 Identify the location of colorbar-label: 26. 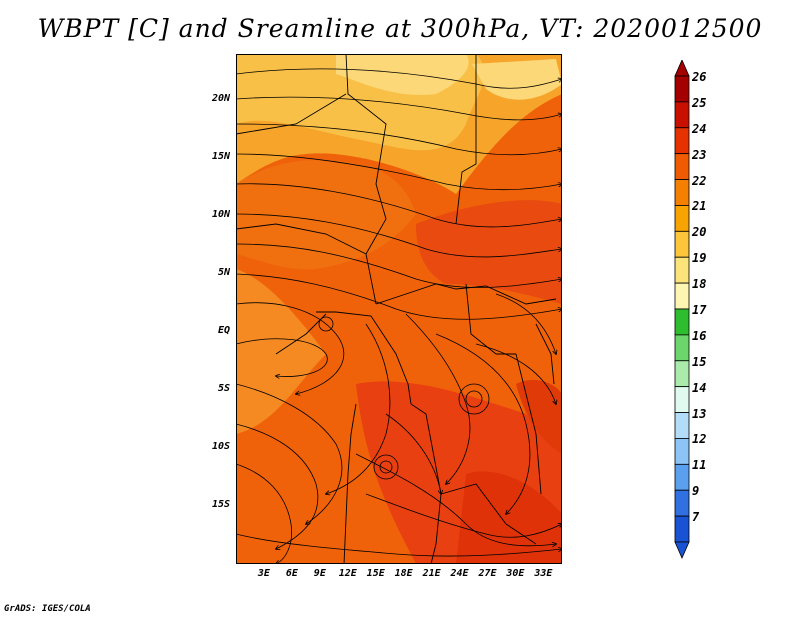
(699, 77).